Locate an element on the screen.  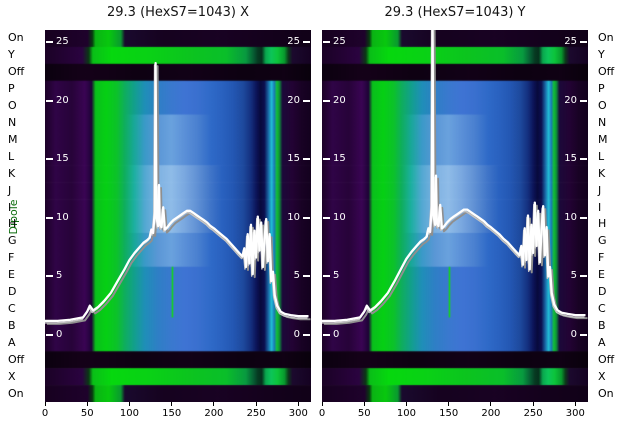
row-label-left-11: H is located at coordinates (12, 224).